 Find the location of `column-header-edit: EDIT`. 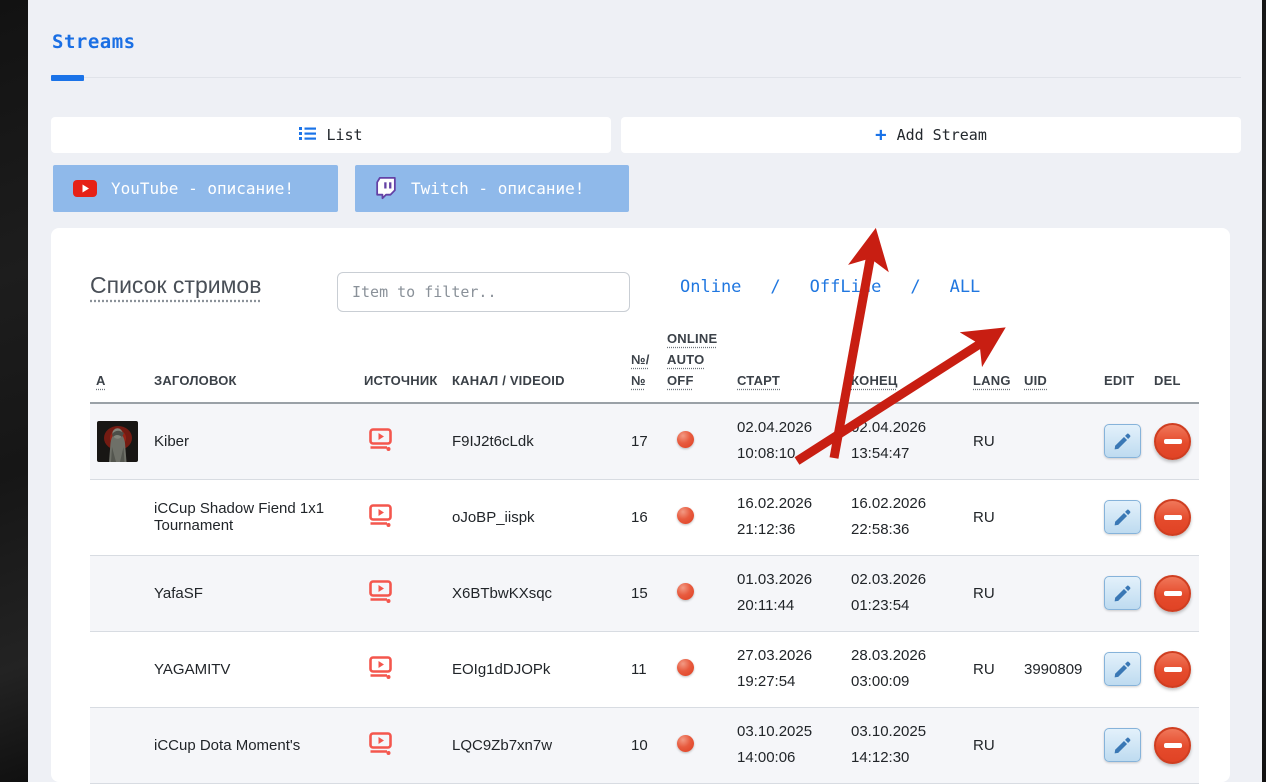

column-header-edit: EDIT is located at coordinates (1123, 366).